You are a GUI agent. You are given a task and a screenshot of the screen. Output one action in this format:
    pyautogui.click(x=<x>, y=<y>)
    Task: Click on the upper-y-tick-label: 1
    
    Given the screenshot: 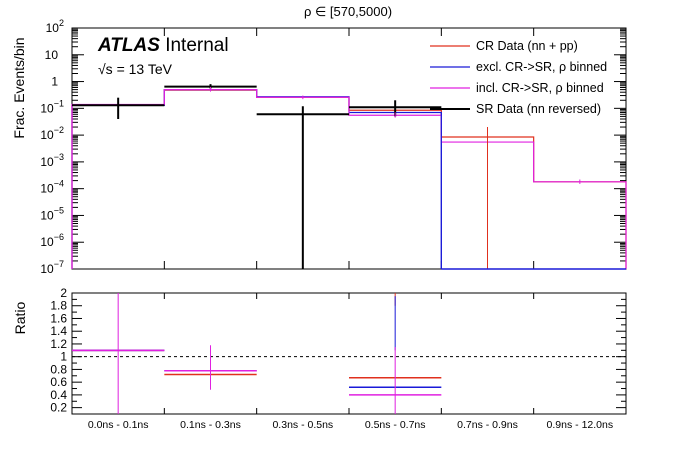 What is the action you would take?
    pyautogui.click(x=54, y=82)
    